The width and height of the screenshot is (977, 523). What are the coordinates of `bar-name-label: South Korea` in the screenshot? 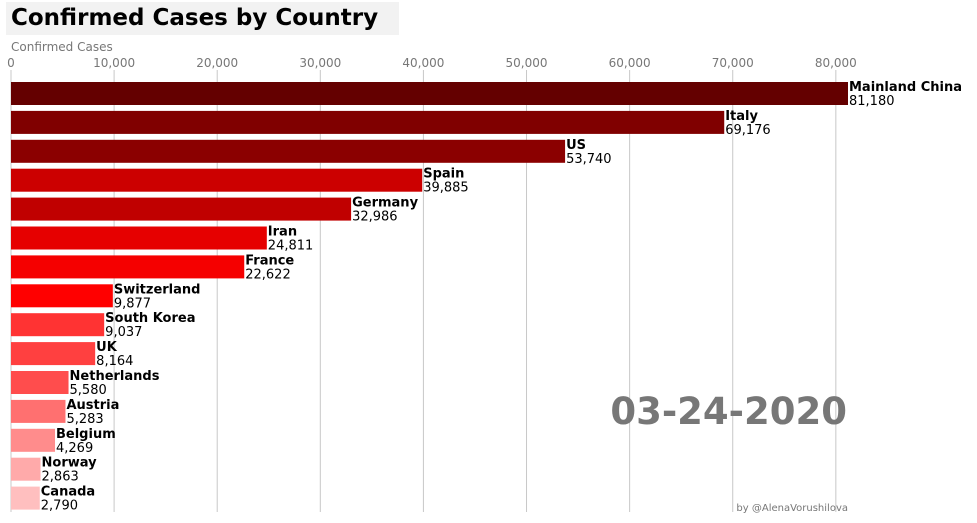 It's located at (150, 318).